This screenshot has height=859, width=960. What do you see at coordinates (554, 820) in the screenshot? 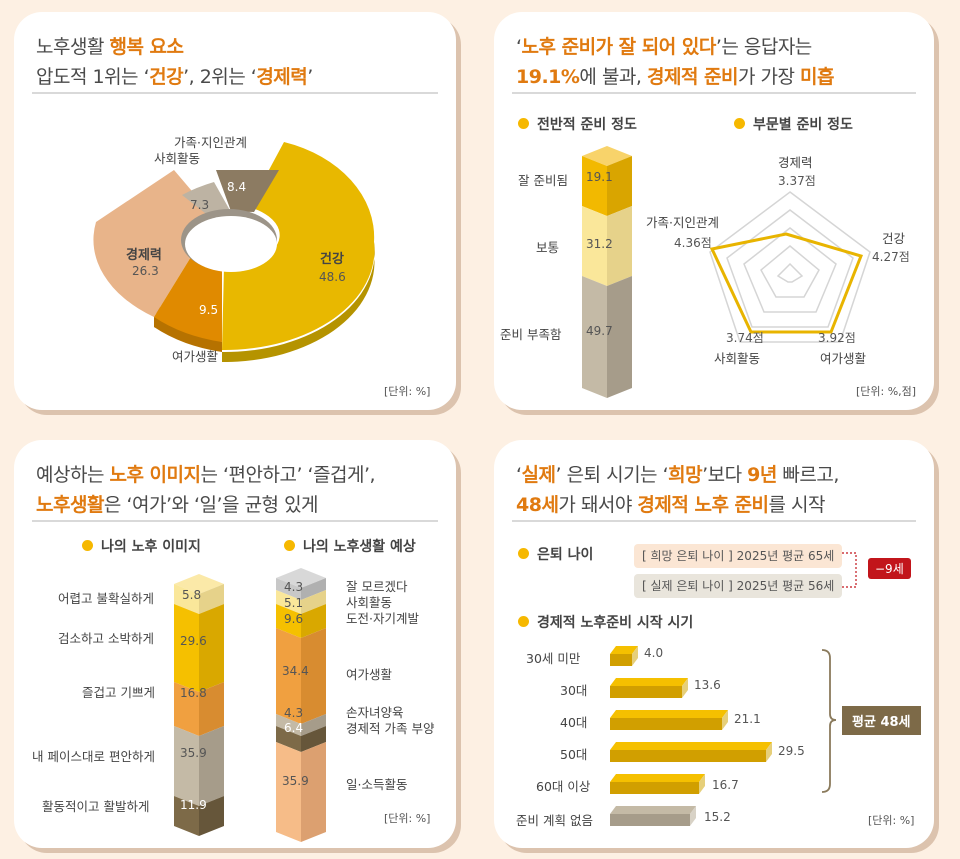
I see `hbar-label-no-plan: 준비 계획 없음` at bounding box center [554, 820].